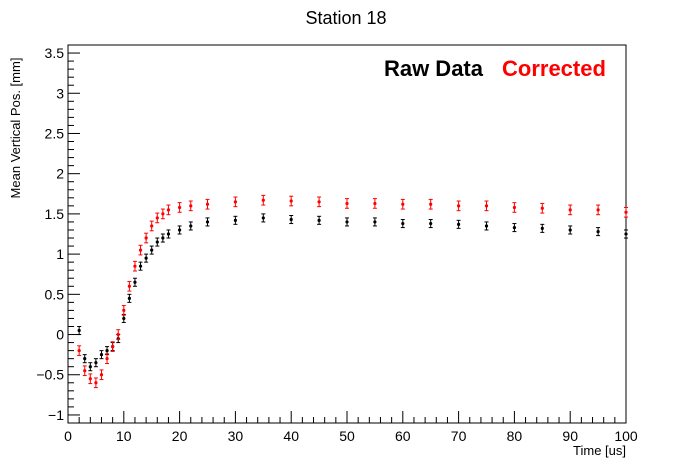  I want to click on x-tick-label: 100, so click(626, 436).